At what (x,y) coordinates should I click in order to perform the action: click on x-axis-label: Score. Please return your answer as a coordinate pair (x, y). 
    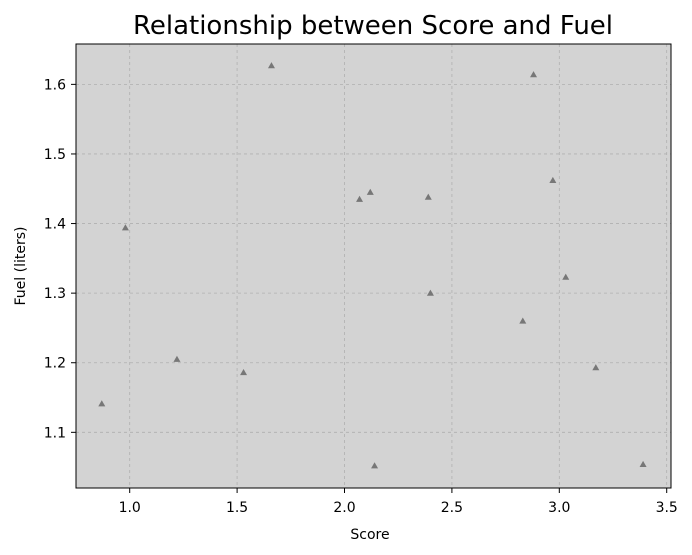
    Looking at the image, I should click on (369, 535).